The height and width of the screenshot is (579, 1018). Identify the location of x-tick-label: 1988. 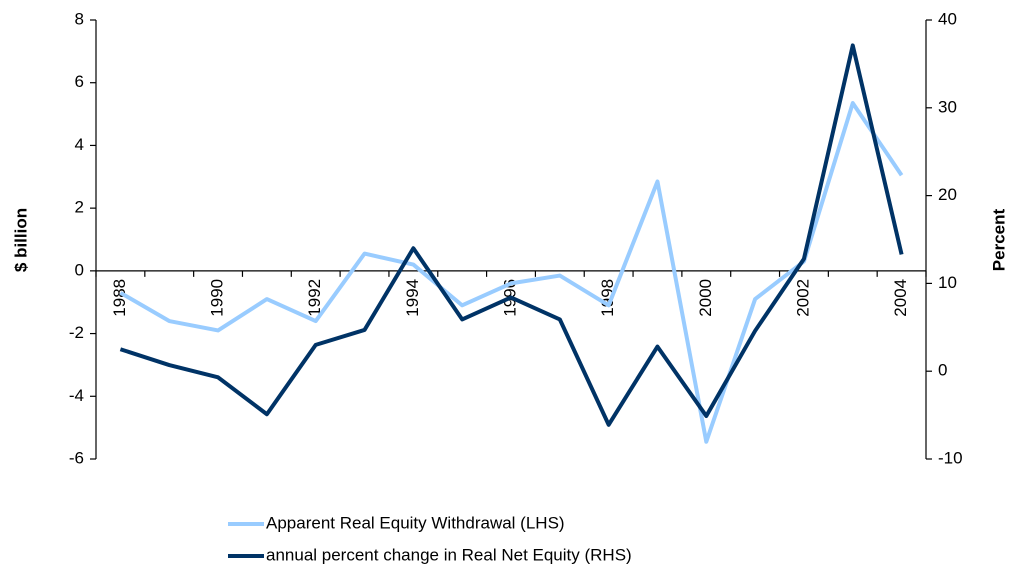
(119, 298).